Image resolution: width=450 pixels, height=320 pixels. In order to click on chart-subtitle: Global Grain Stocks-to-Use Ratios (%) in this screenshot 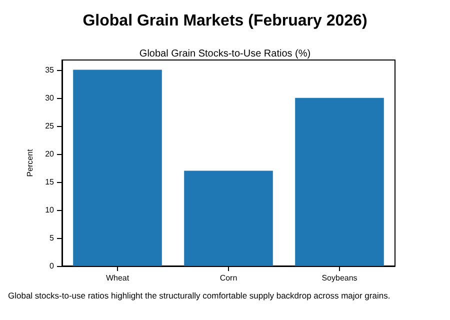, I will do `click(225, 54)`.